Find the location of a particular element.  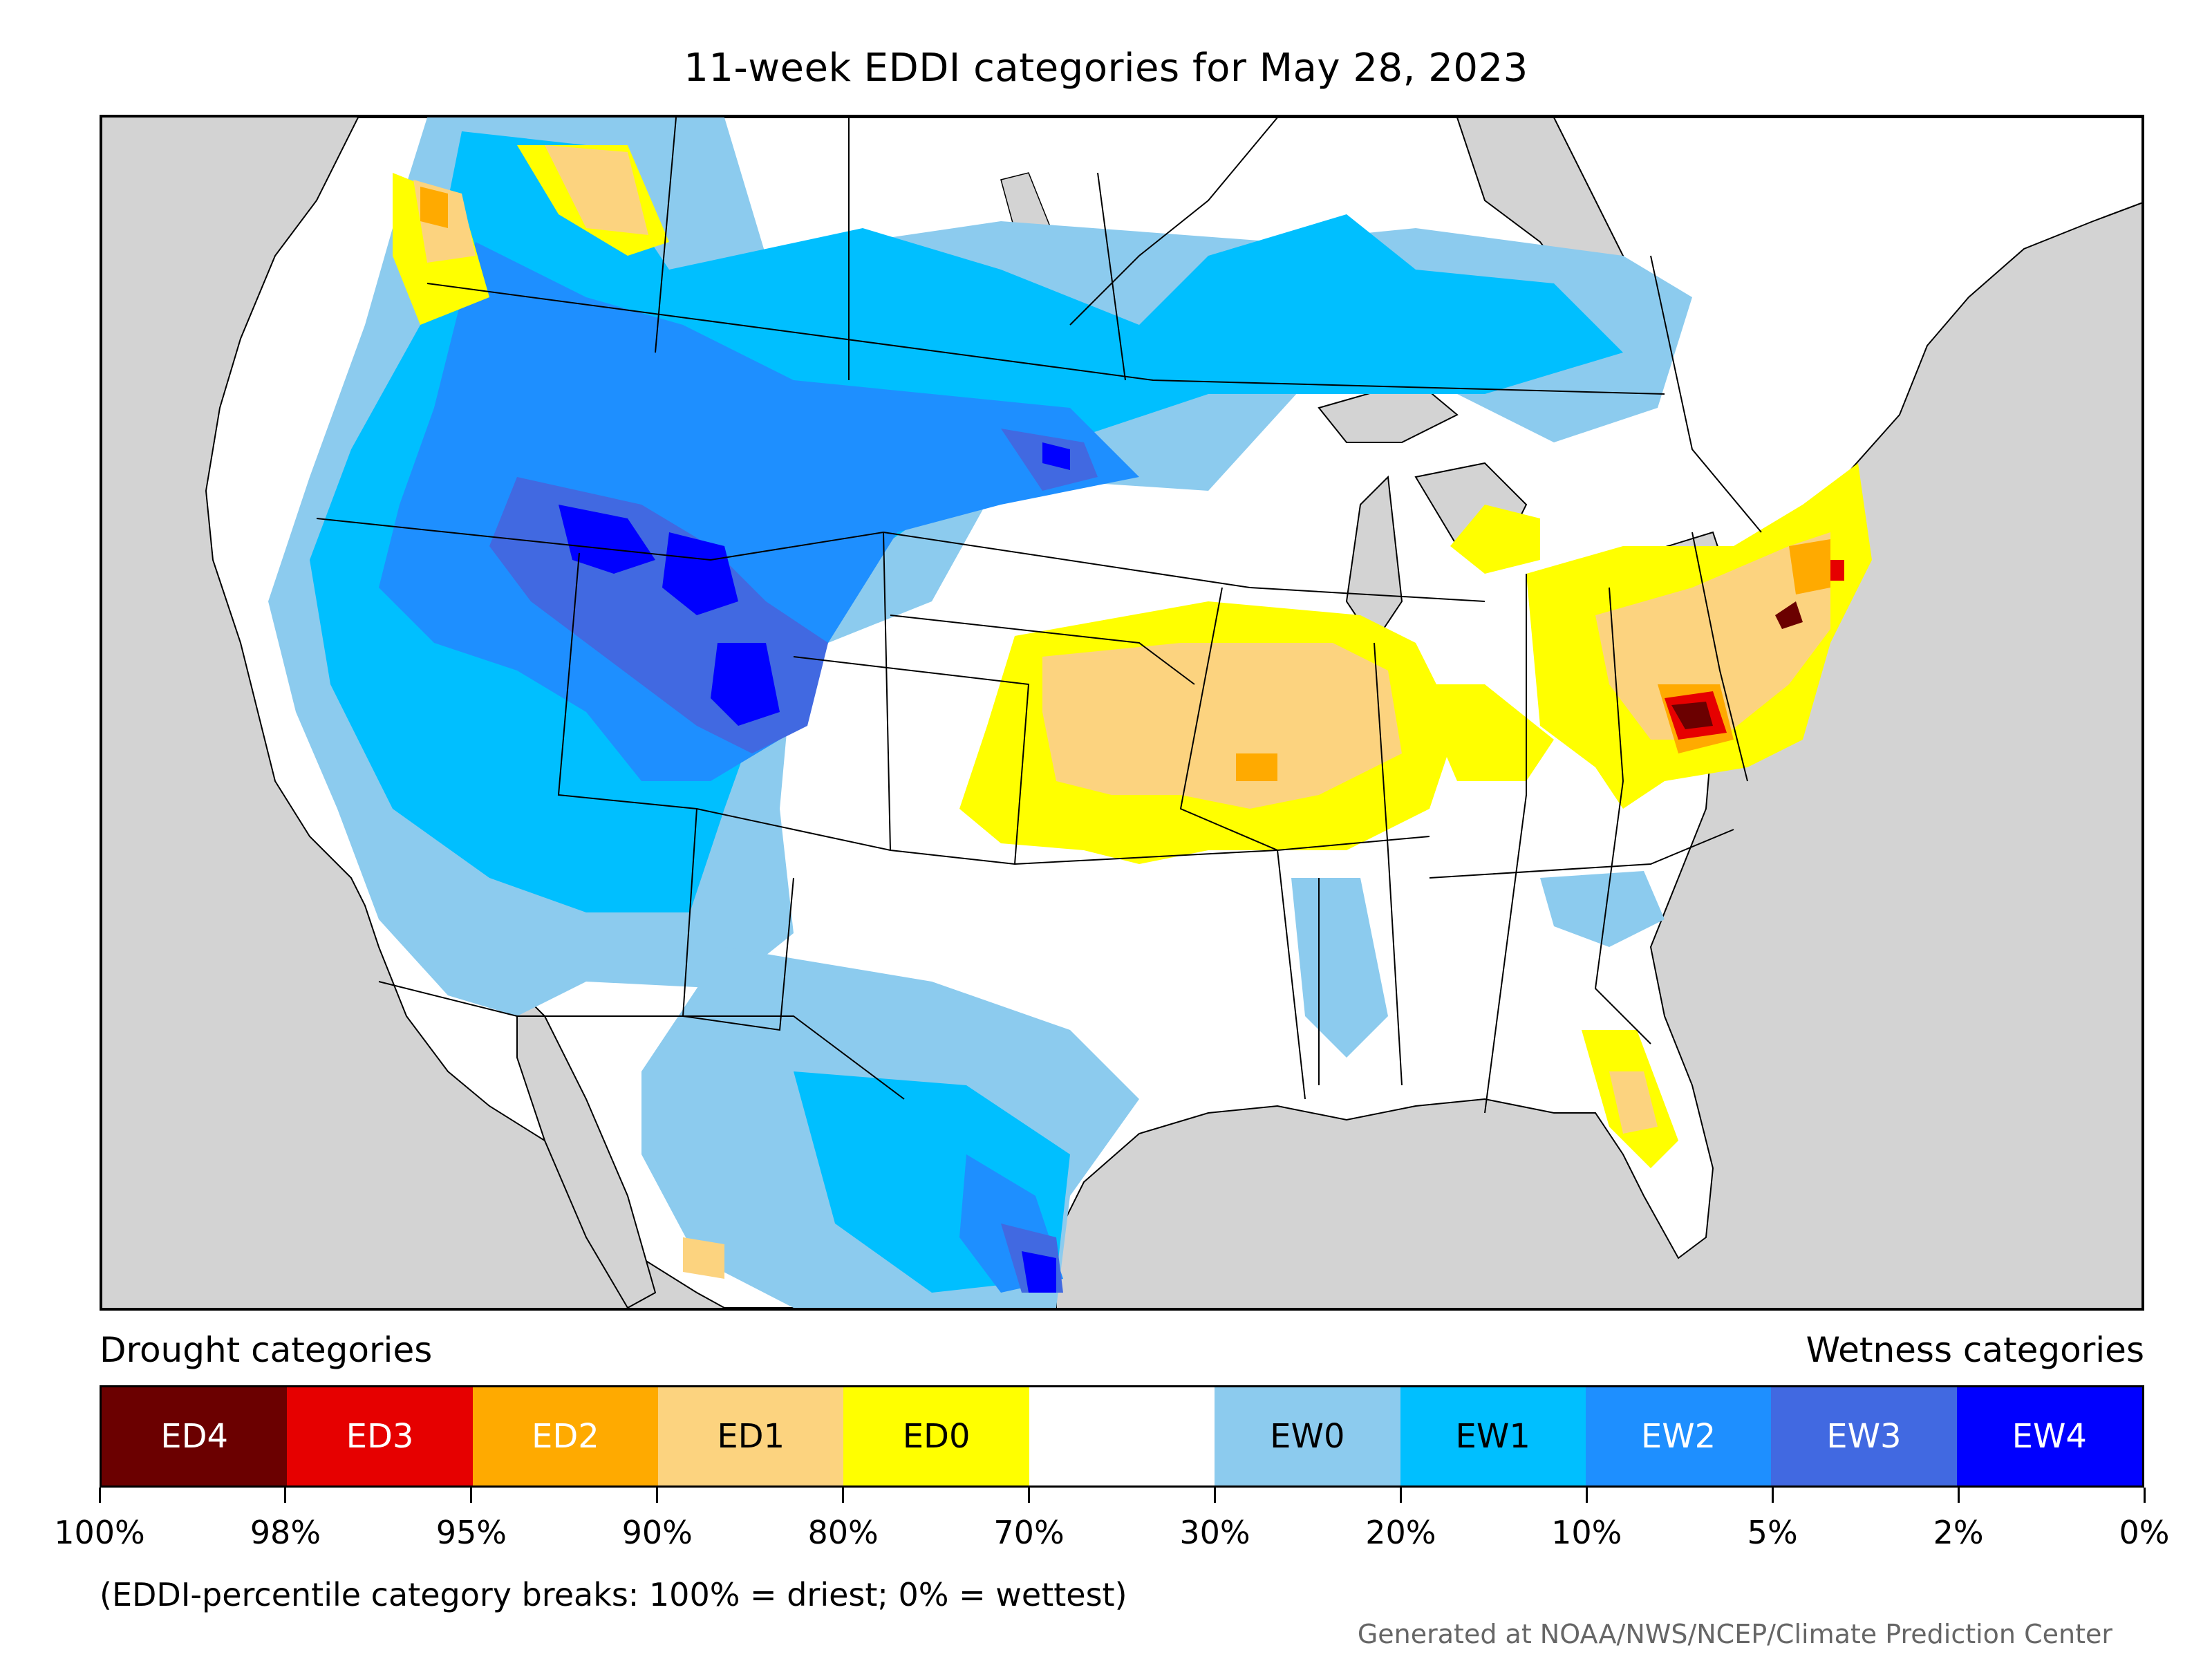

legend-swatch-ed3: ED3 is located at coordinates (380, 1436).